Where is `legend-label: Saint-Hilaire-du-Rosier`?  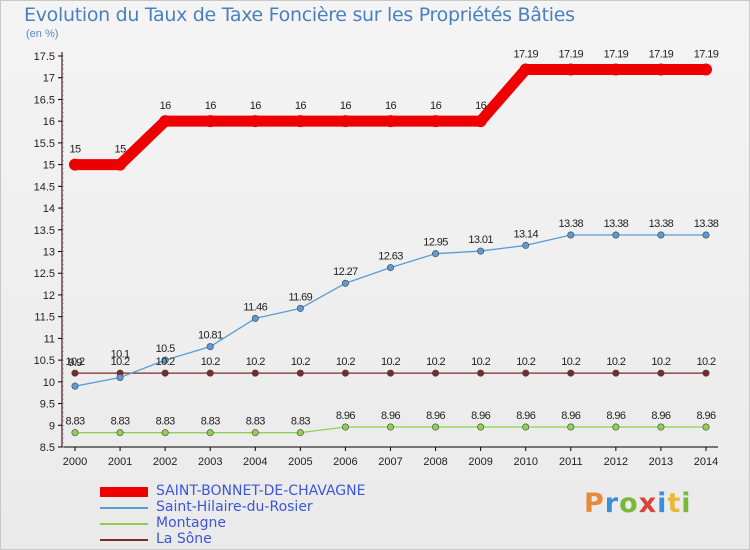 legend-label: Saint-Hilaire-du-Rosier is located at coordinates (234, 507).